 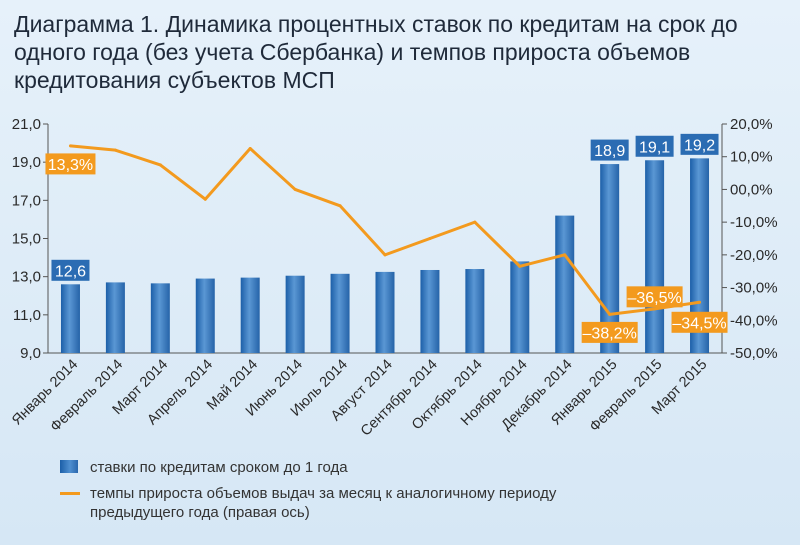 What do you see at coordinates (30, 353) in the screenshot?
I see `left-tick-label: 9,0` at bounding box center [30, 353].